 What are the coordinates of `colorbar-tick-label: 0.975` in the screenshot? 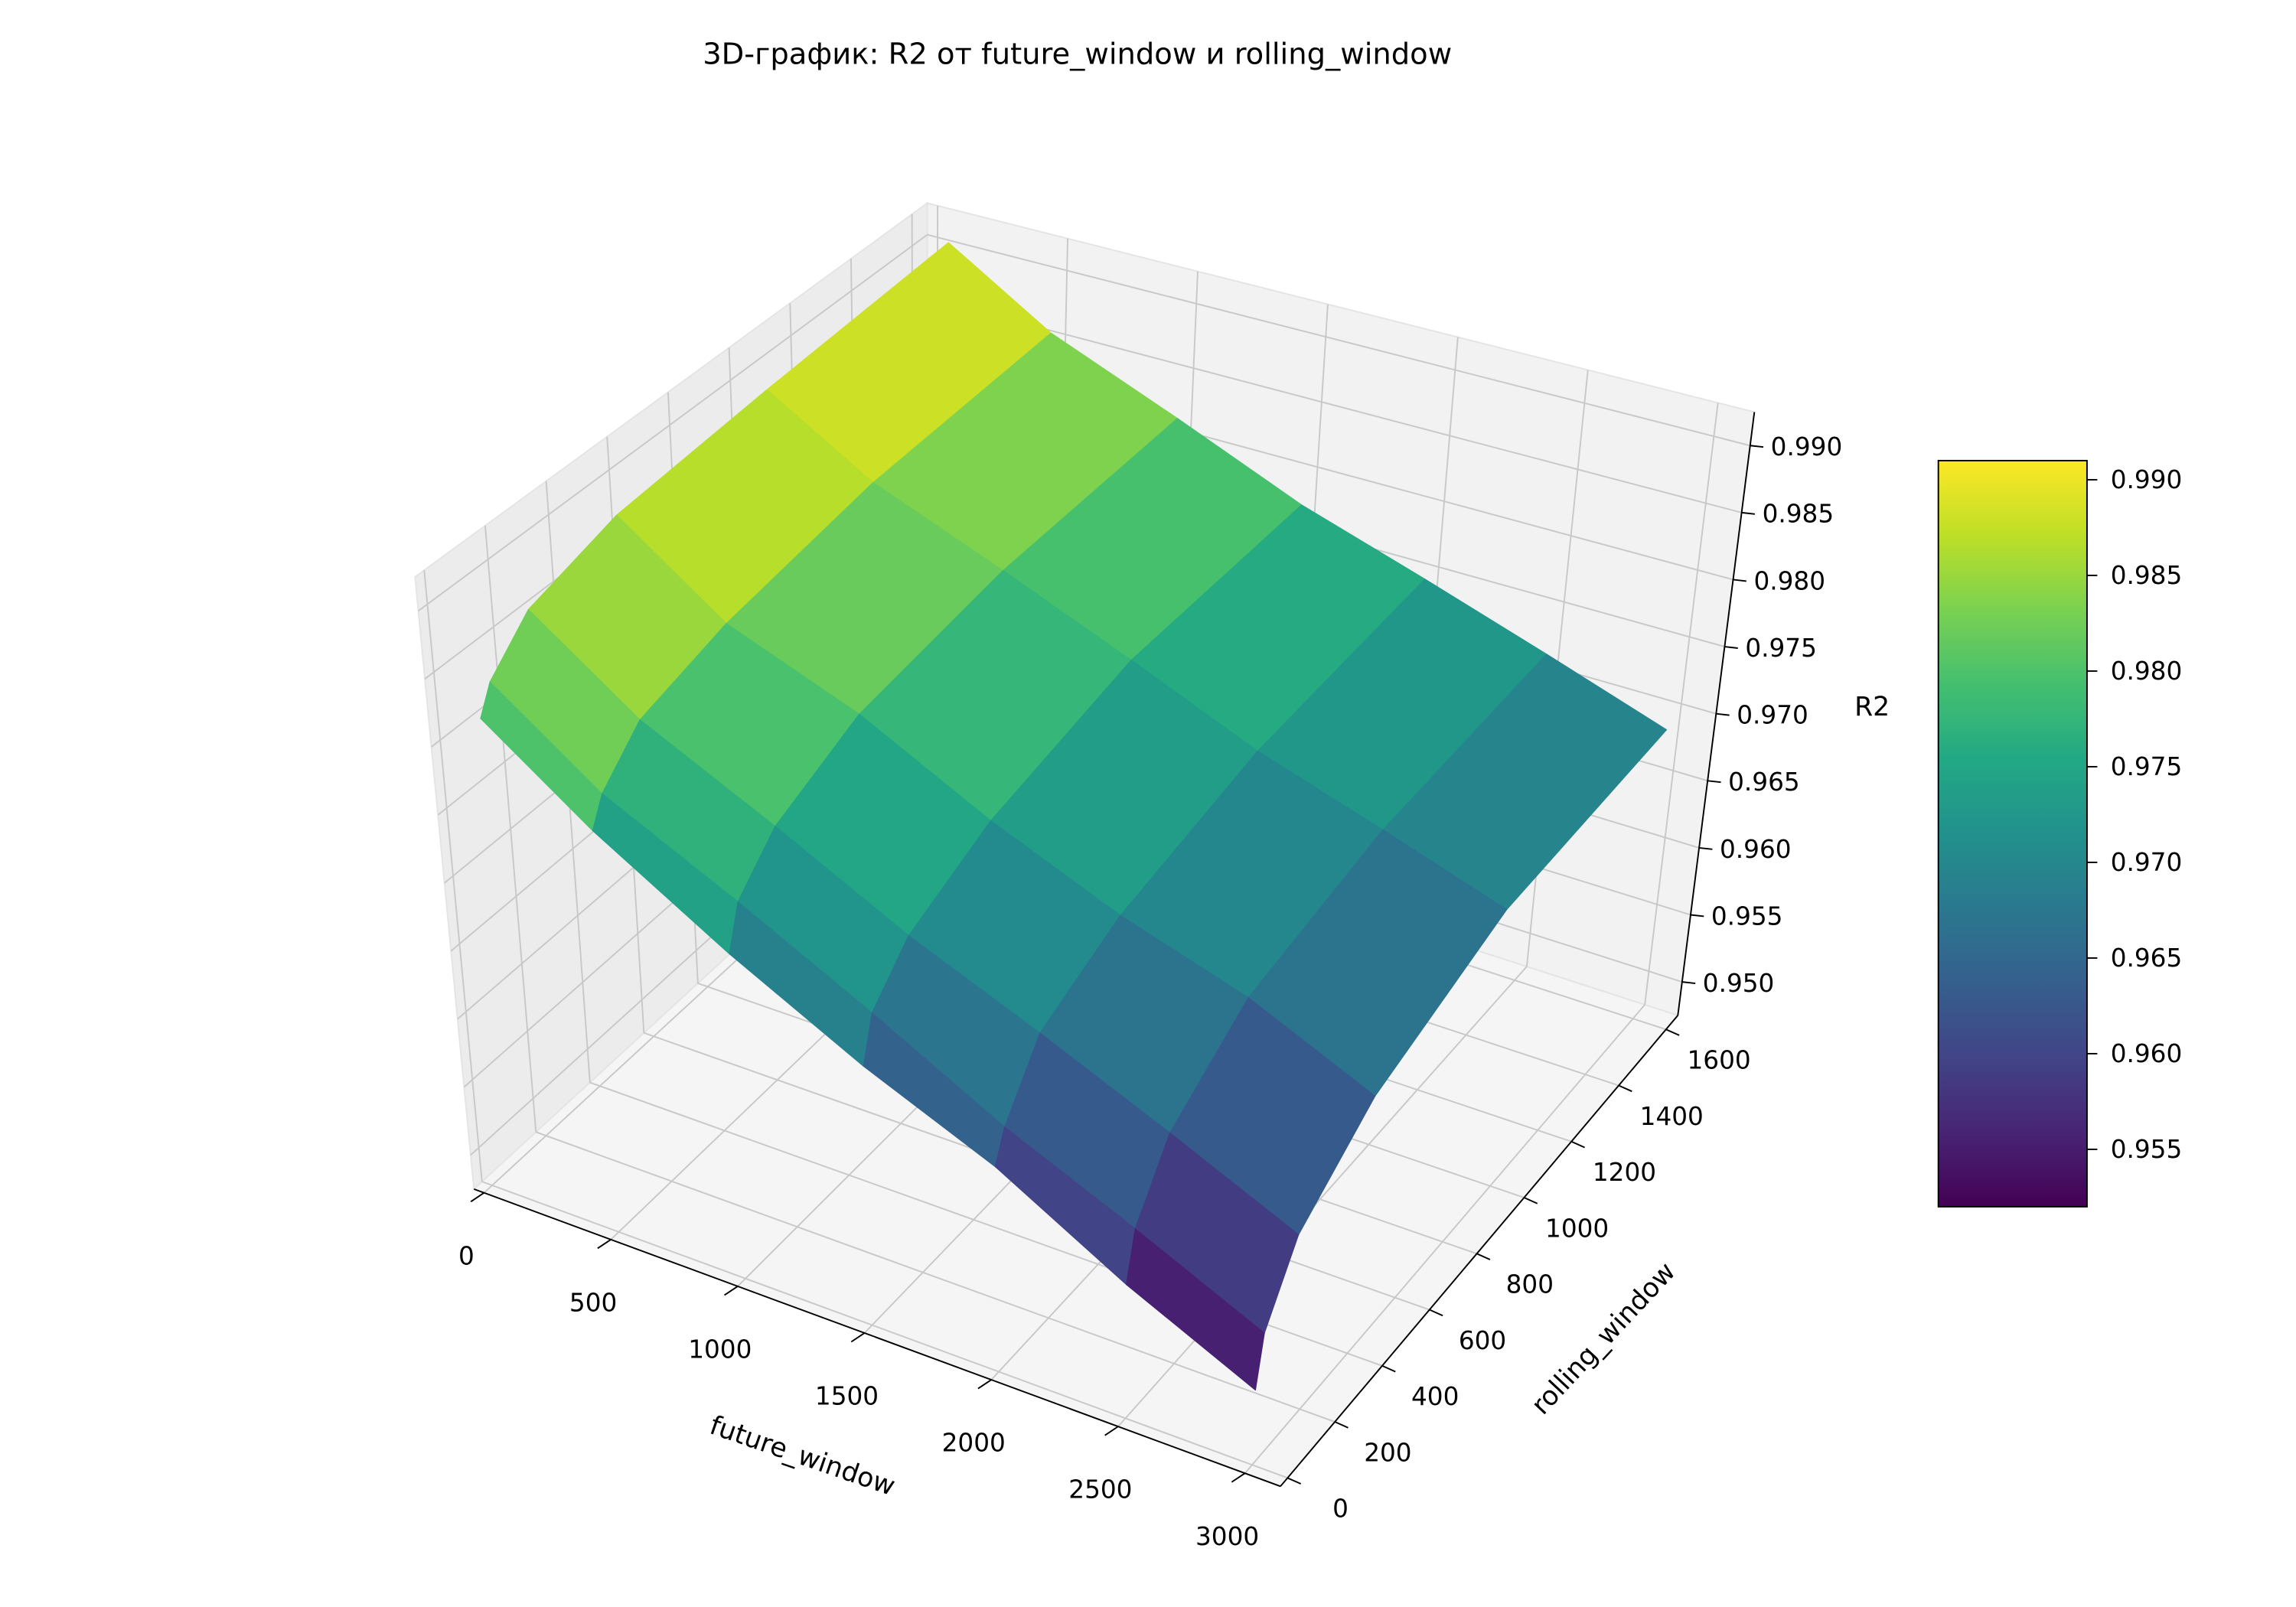 It's located at (2147, 766).